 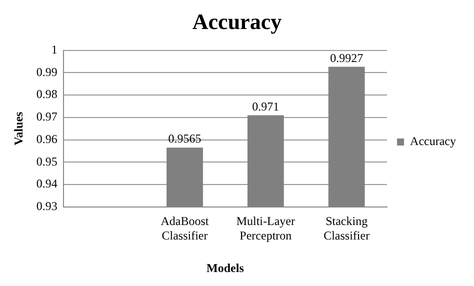 I want to click on legend-label: Accuracy, so click(x=433, y=141).